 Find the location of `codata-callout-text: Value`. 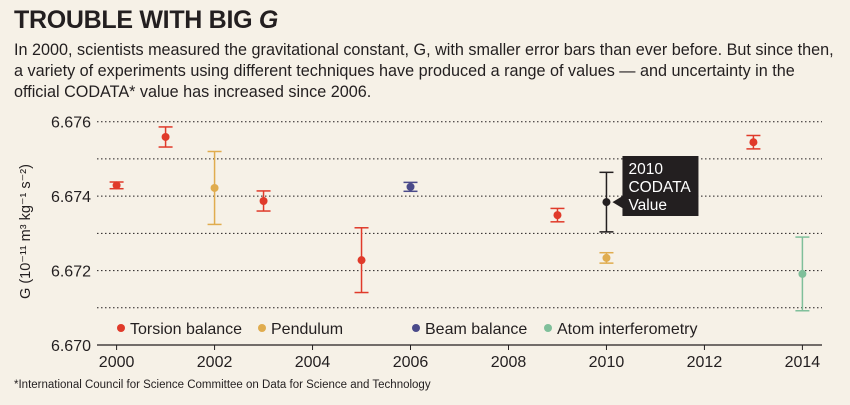

codata-callout-text: Value is located at coordinates (647, 205).